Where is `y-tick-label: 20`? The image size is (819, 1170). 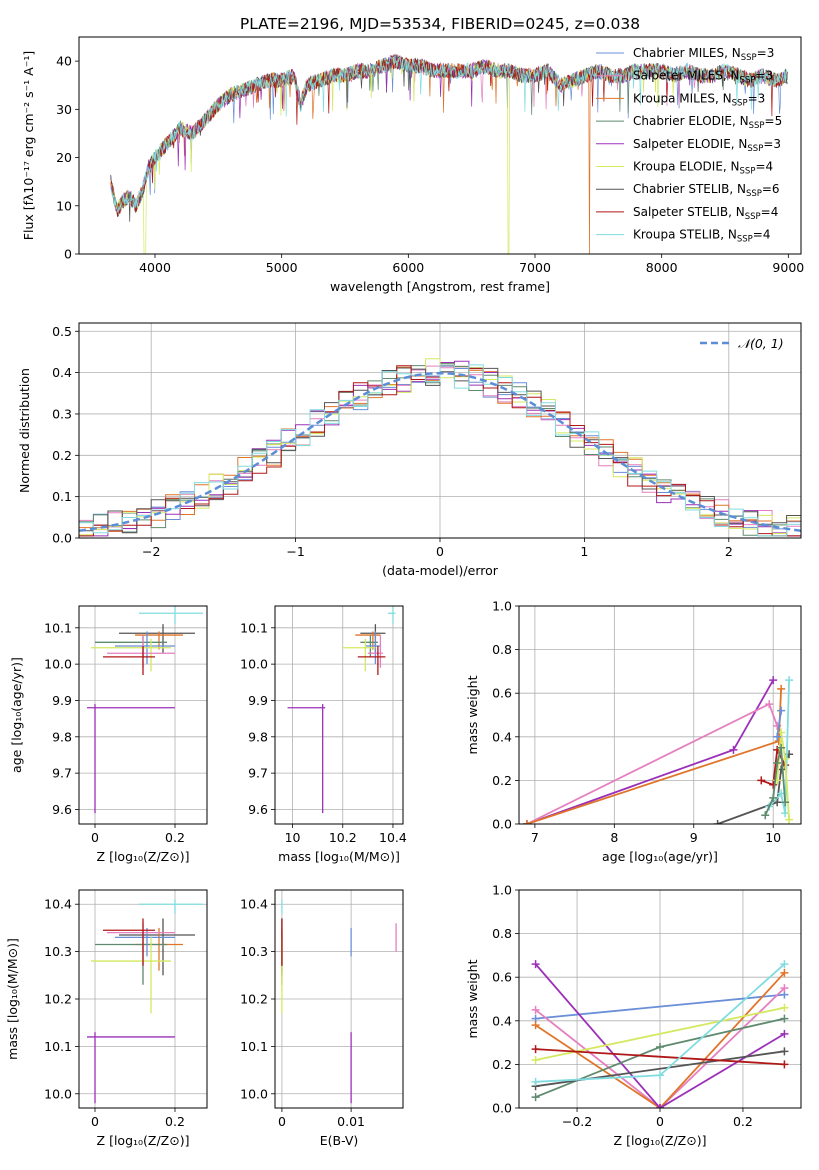
y-tick-label: 20 is located at coordinates (64, 157).